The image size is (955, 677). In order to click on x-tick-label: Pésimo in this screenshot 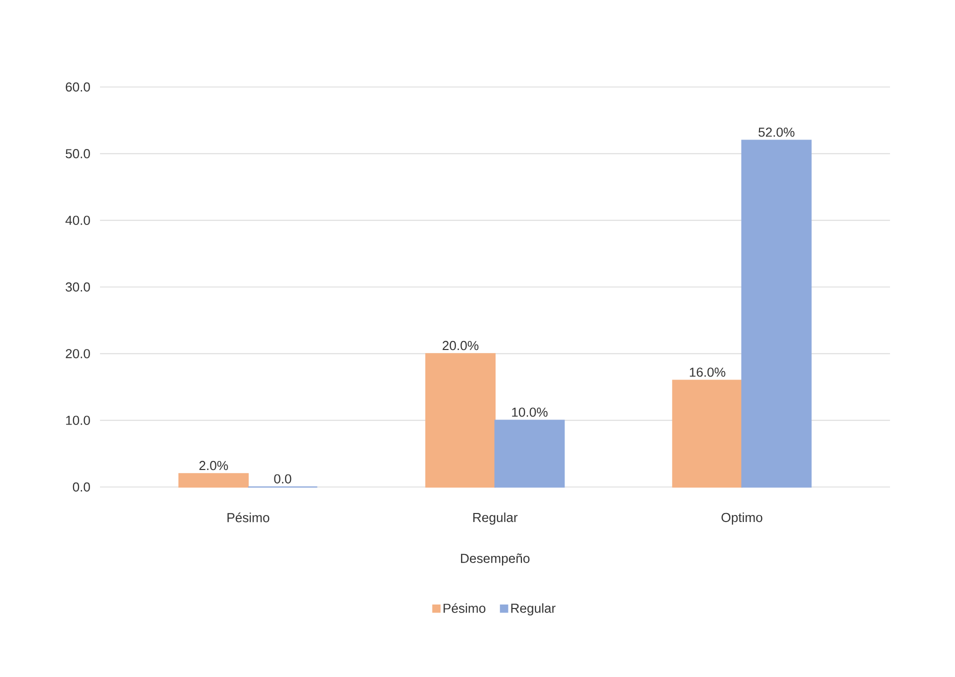, I will do `click(249, 517)`.